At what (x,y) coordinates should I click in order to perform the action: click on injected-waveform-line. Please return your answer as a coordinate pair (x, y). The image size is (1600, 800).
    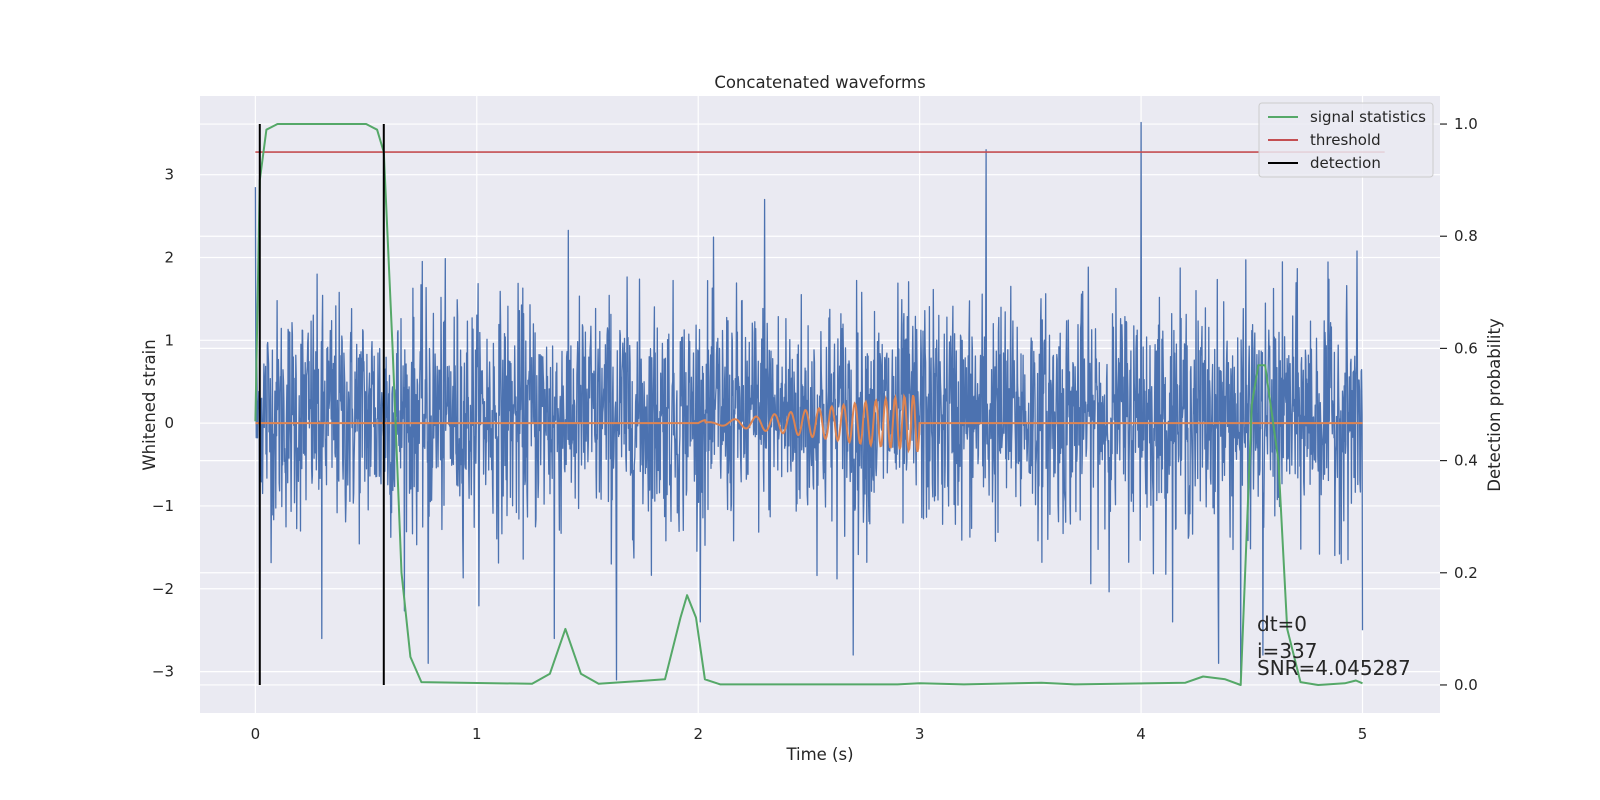
    Looking at the image, I should click on (809, 423).